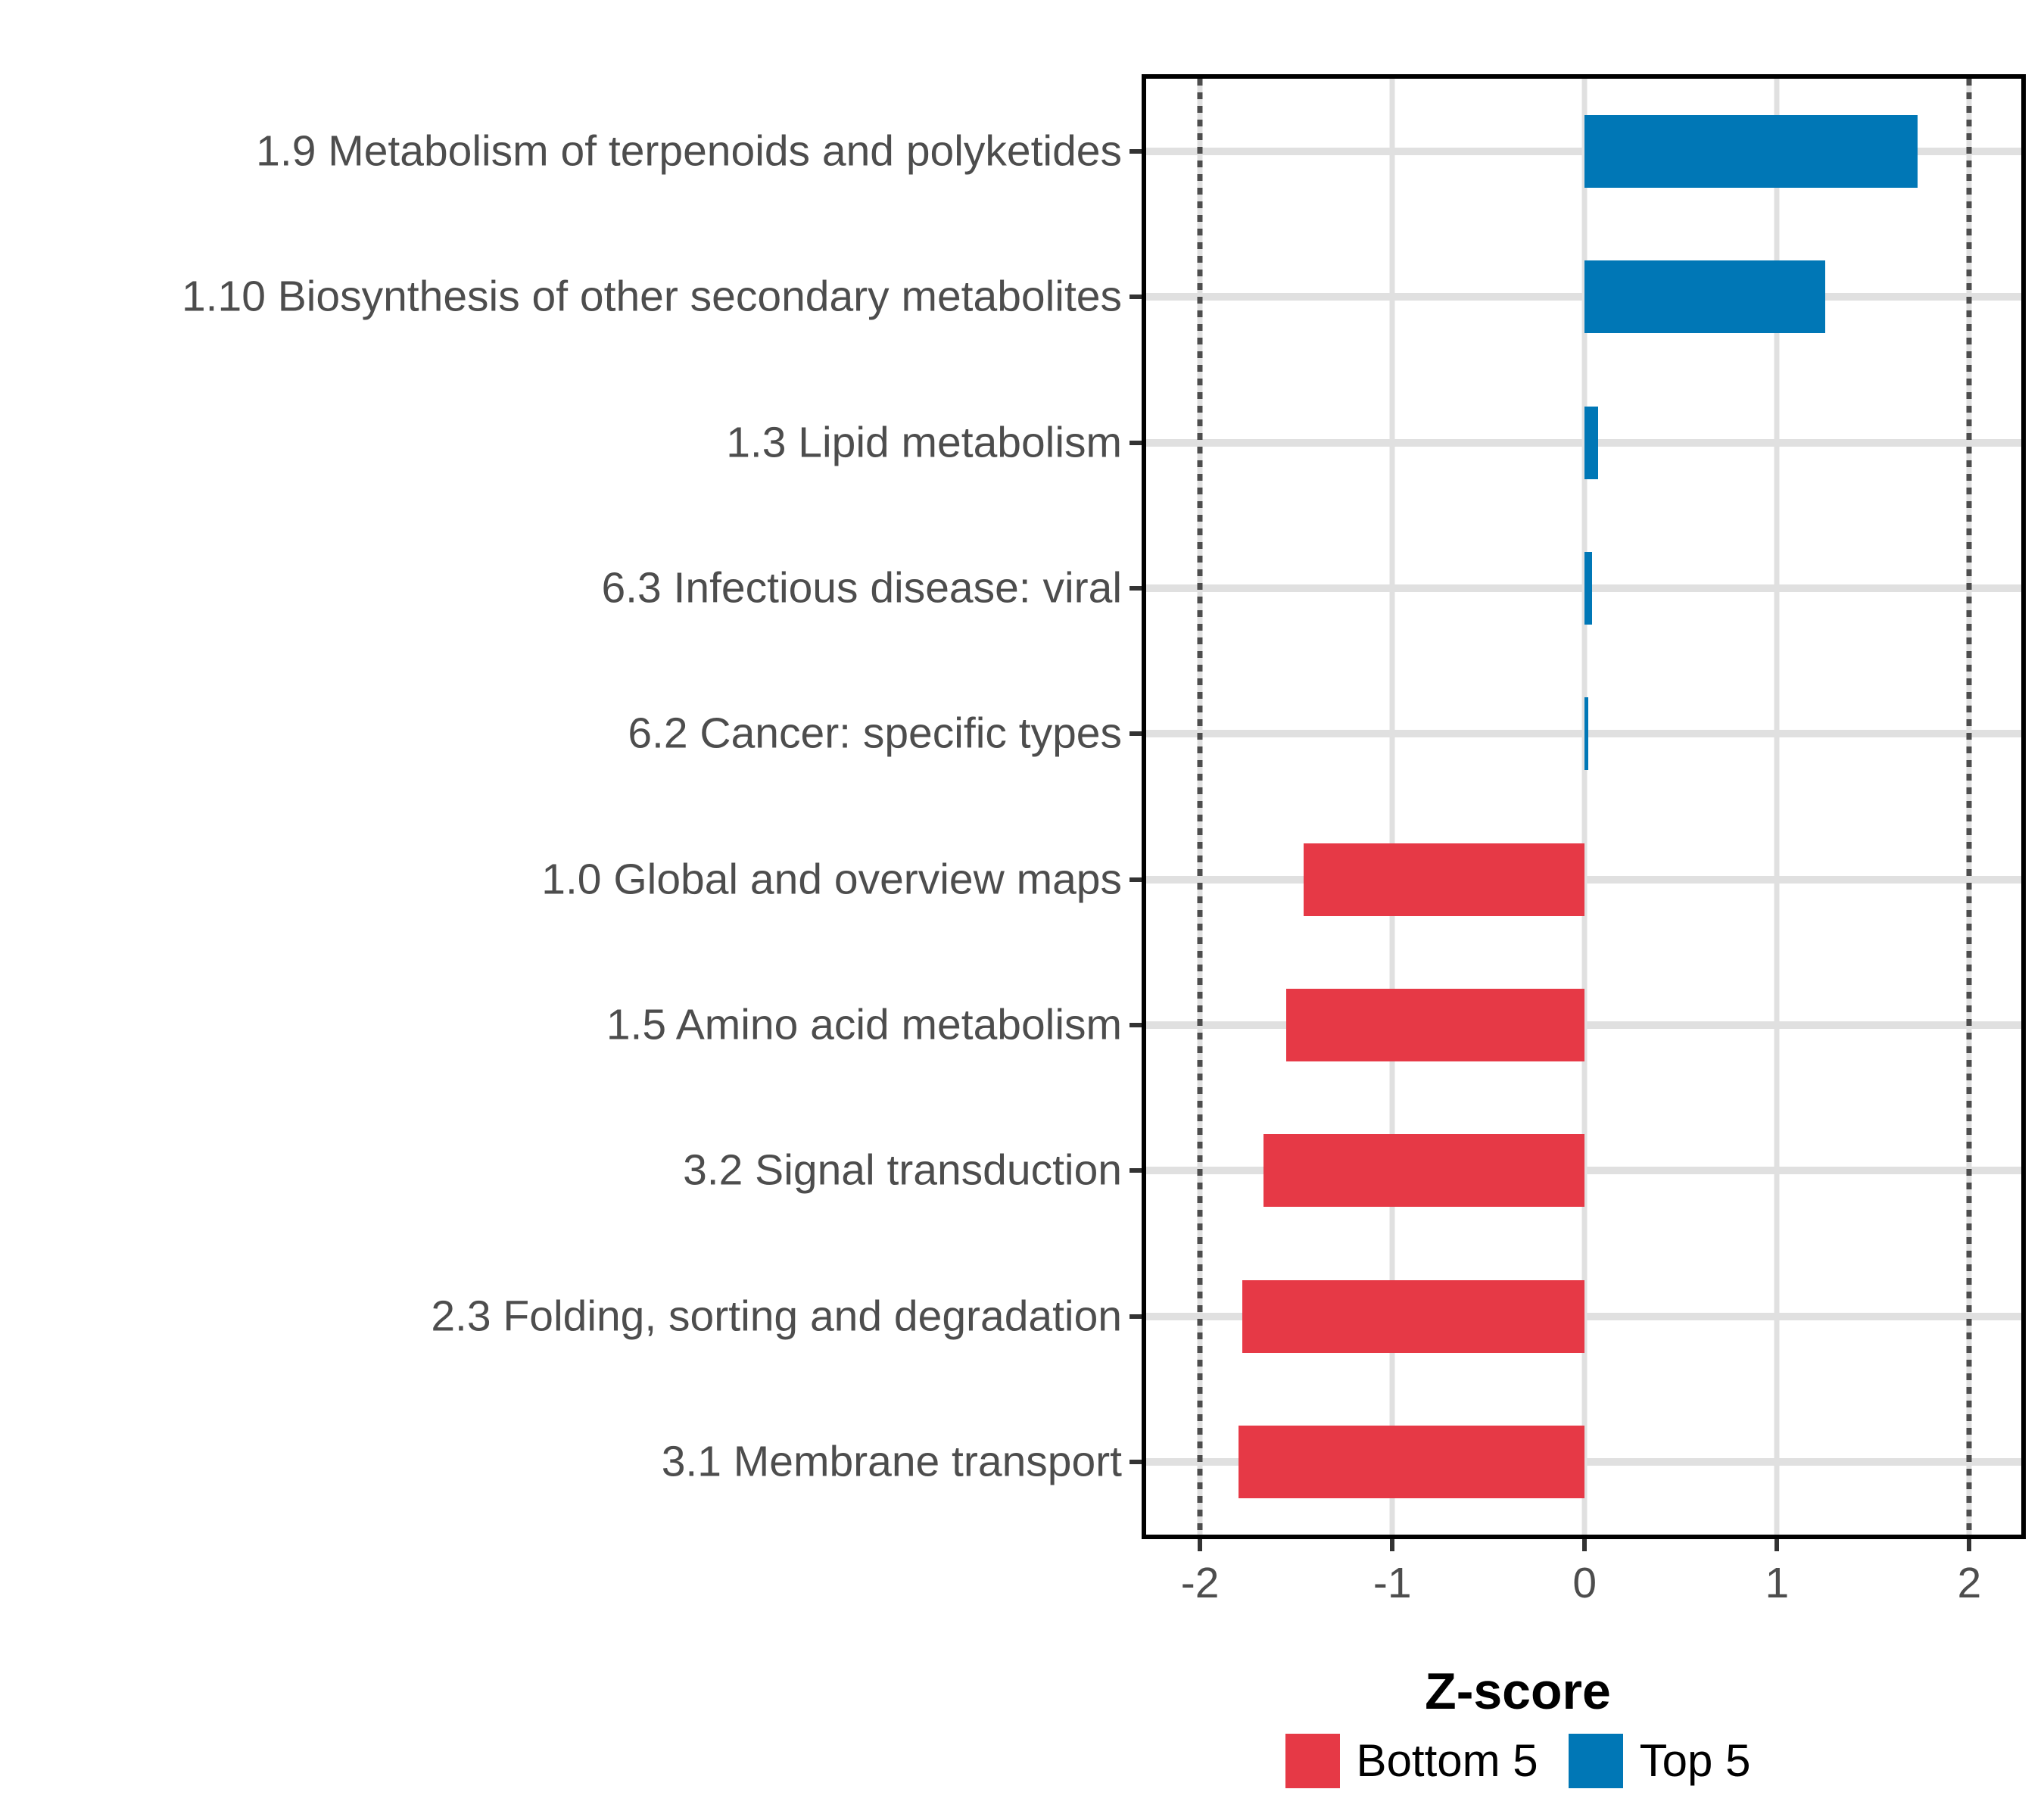 This screenshot has height=1817, width=2044. What do you see at coordinates (864, 1024) in the screenshot?
I see `y-axis-category-label: 1.5 Amino acid metabolism` at bounding box center [864, 1024].